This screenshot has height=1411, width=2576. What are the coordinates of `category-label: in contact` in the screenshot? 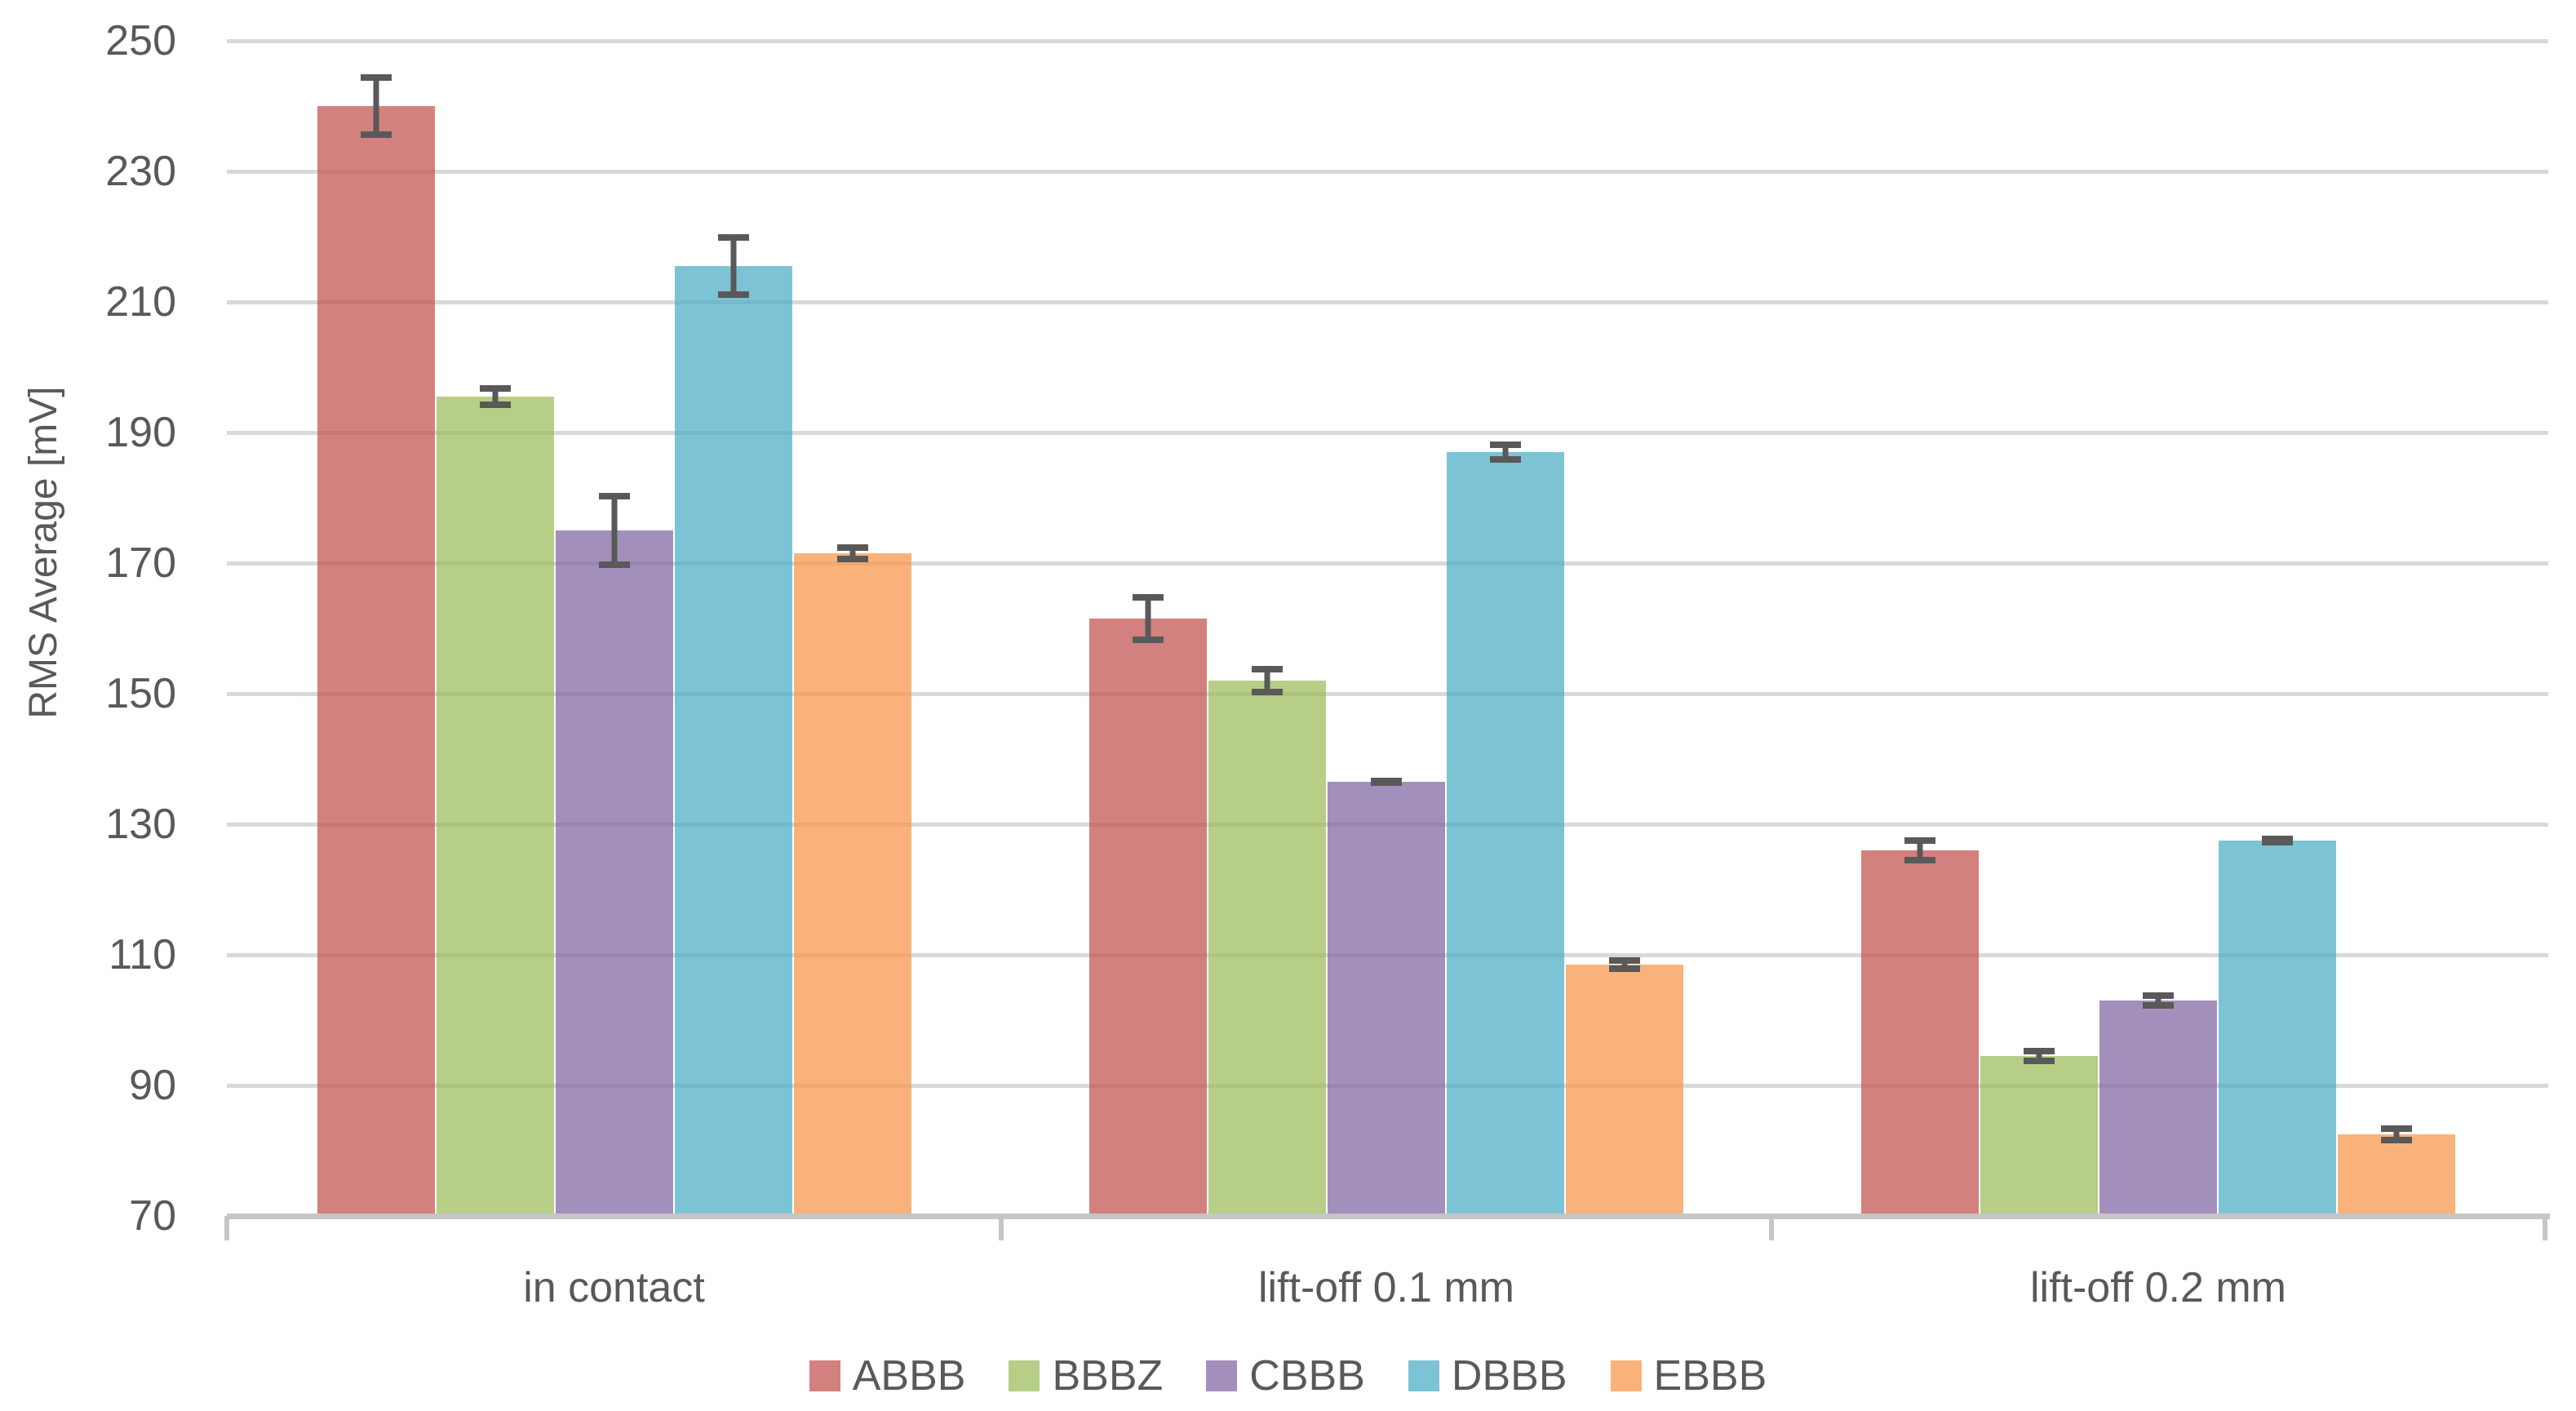 It's located at (614, 1287).